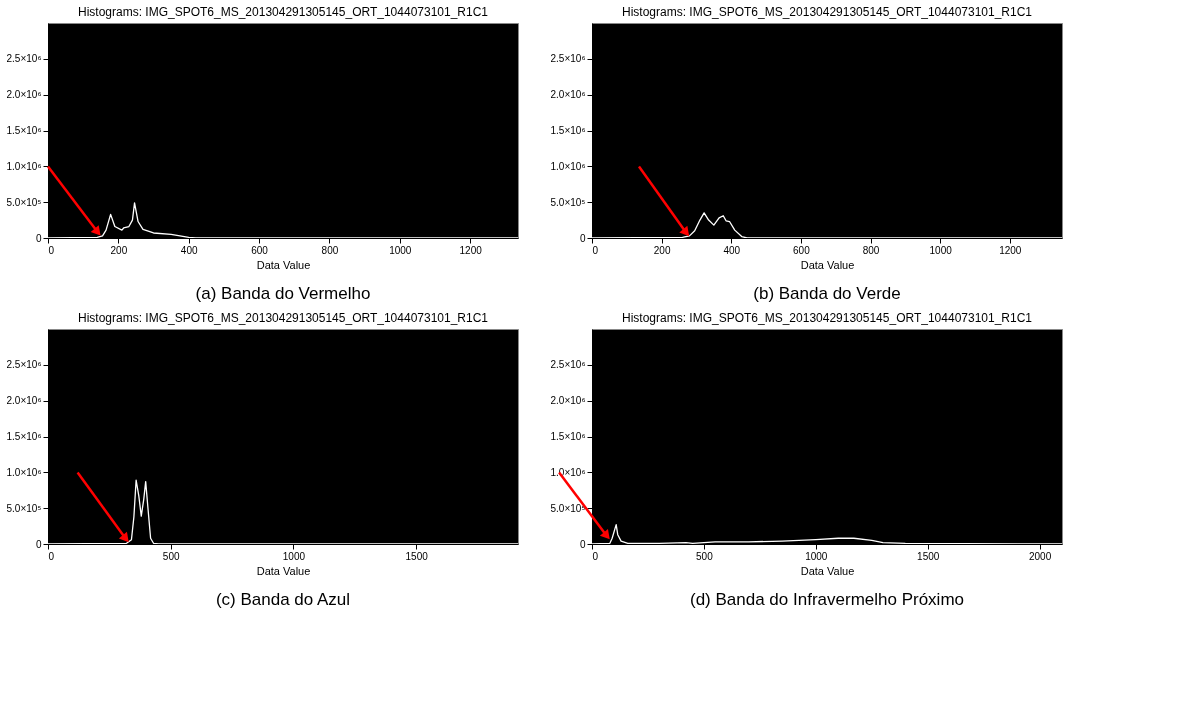  What do you see at coordinates (283, 599) in the screenshot?
I see `text: (c) Banda do Azul` at bounding box center [283, 599].